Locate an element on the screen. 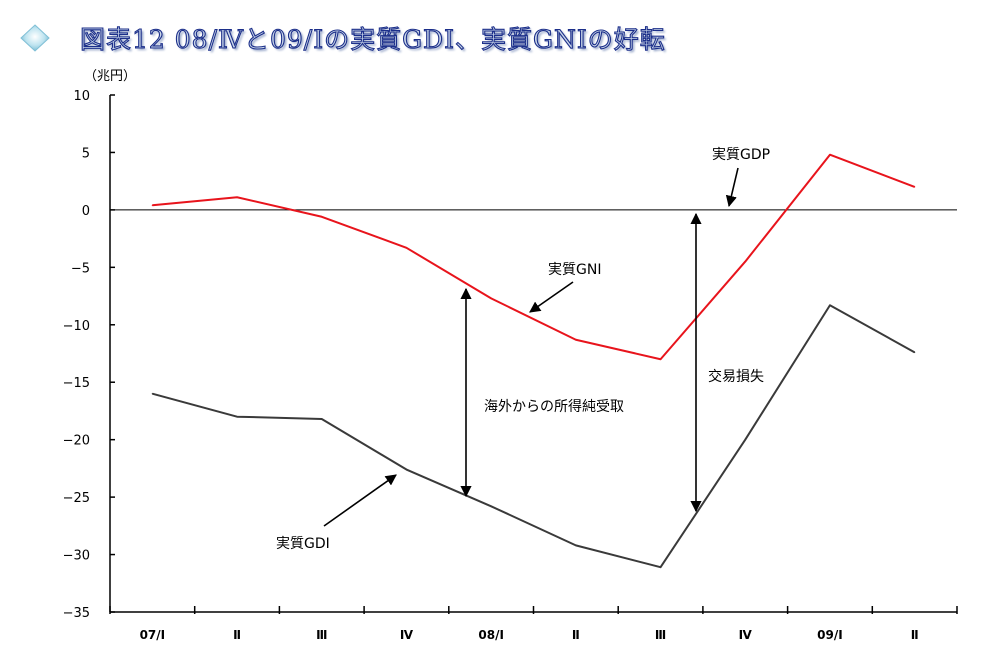 This screenshot has width=1006, height=669. y-tick-label: −5 is located at coordinates (80, 268).